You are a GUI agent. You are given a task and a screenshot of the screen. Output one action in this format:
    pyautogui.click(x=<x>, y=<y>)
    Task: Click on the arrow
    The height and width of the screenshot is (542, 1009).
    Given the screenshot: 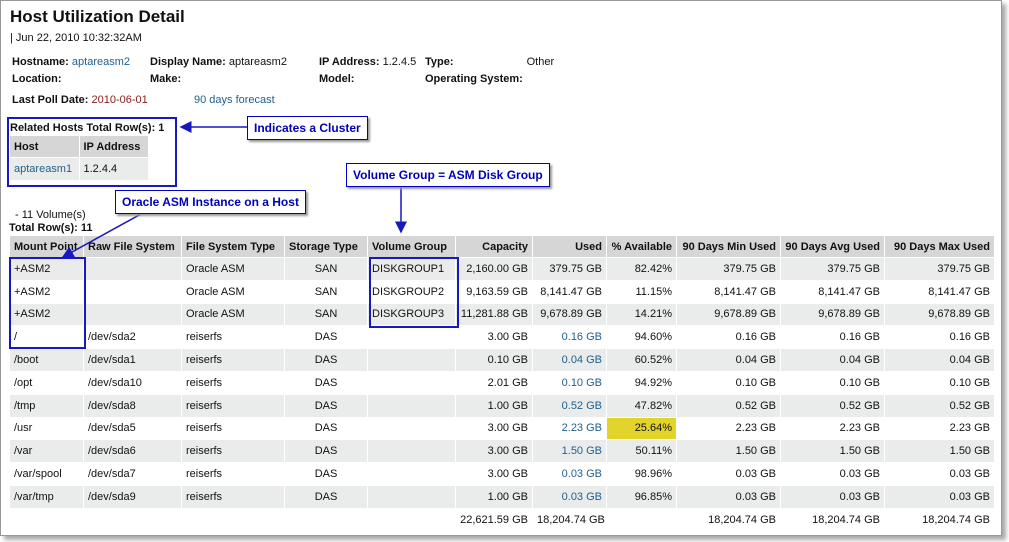 What is the action you would take?
    pyautogui.click(x=102, y=235)
    